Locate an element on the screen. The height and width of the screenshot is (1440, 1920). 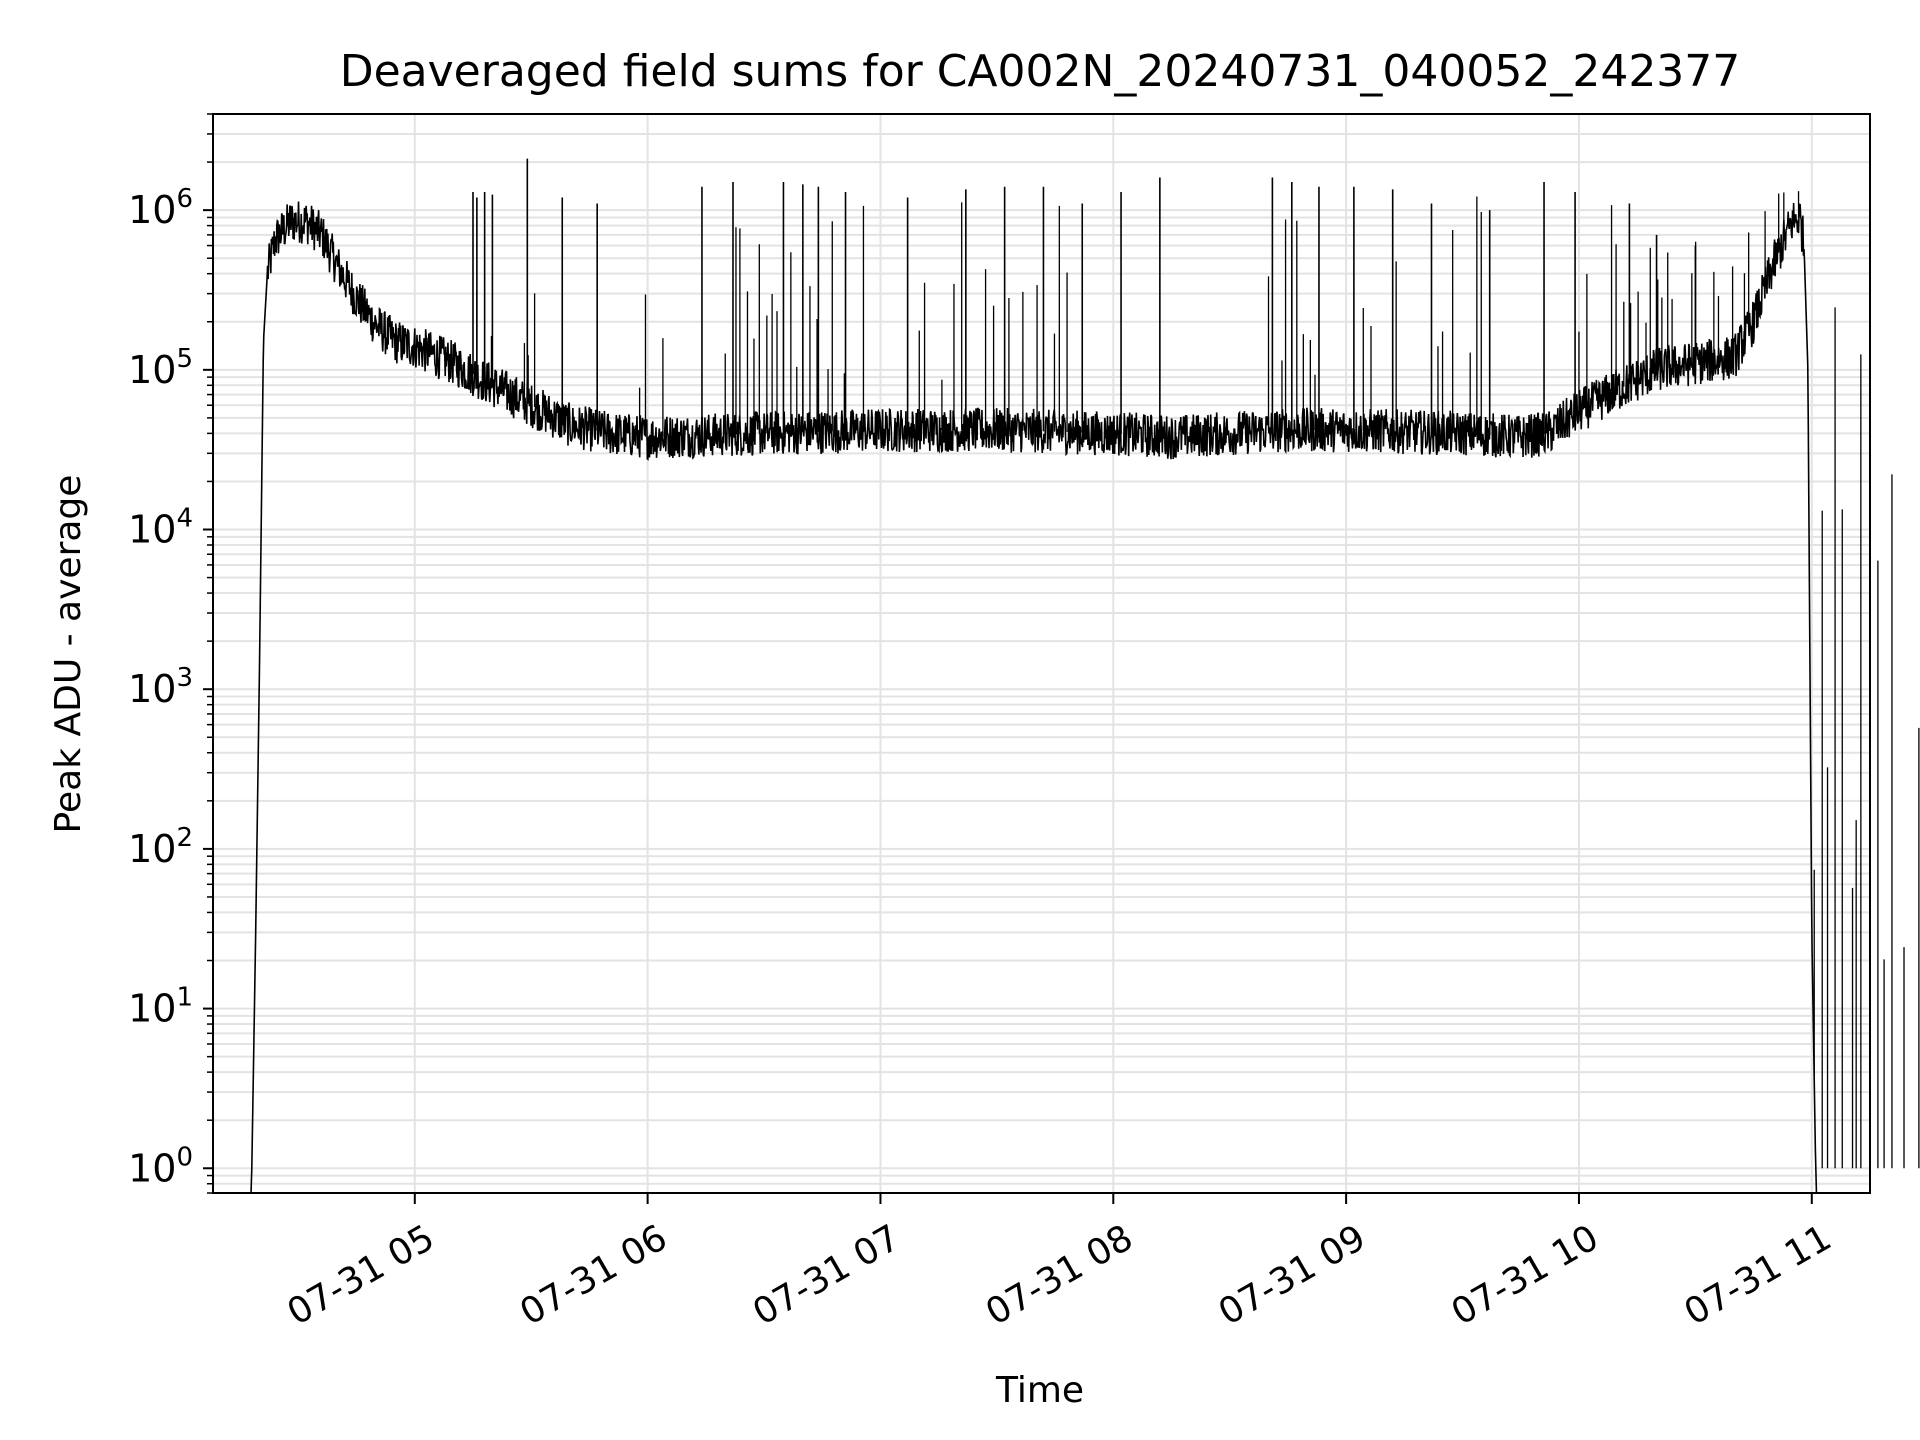
y-tick-label: 105 is located at coordinates (160, 368).